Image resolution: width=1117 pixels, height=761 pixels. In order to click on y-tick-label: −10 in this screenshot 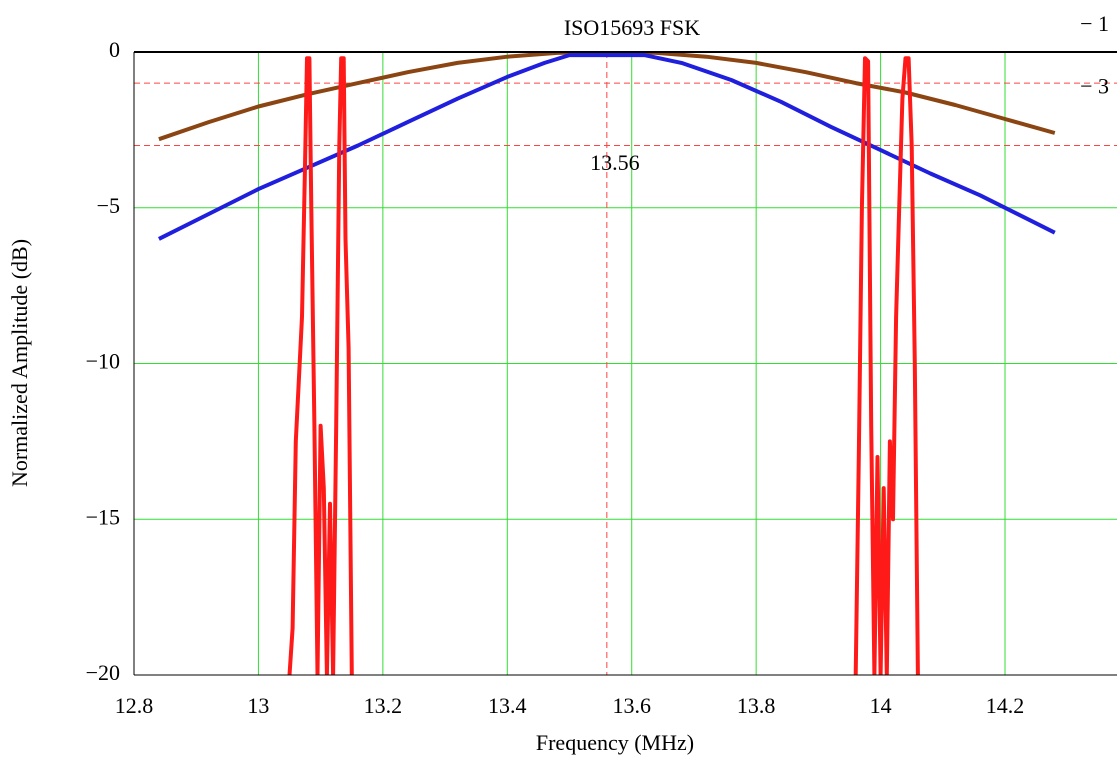, I will do `click(103, 361)`.